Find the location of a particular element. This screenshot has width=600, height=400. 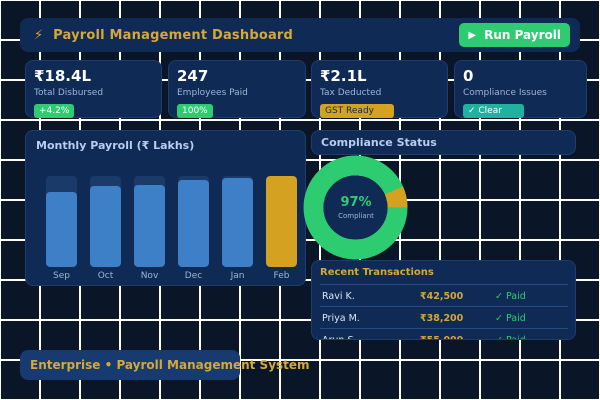

transaction-amount: ₹42,500 is located at coordinates (442, 296).